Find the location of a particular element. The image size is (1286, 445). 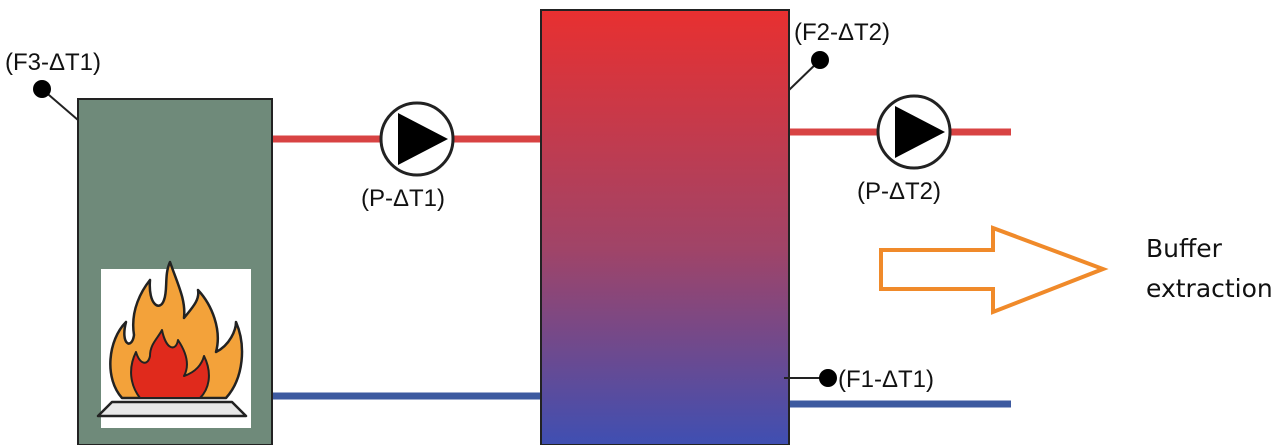

output-pump-label: (P-ΔT2) is located at coordinates (899, 191).